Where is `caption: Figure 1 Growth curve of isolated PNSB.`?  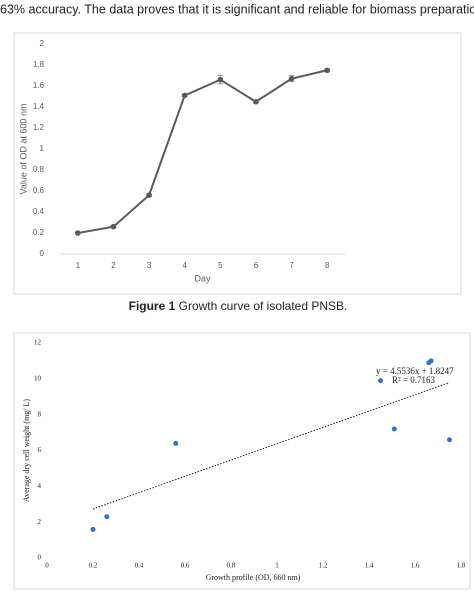
caption: Figure 1 Growth curve of isolated PNSB. is located at coordinates (238, 306).